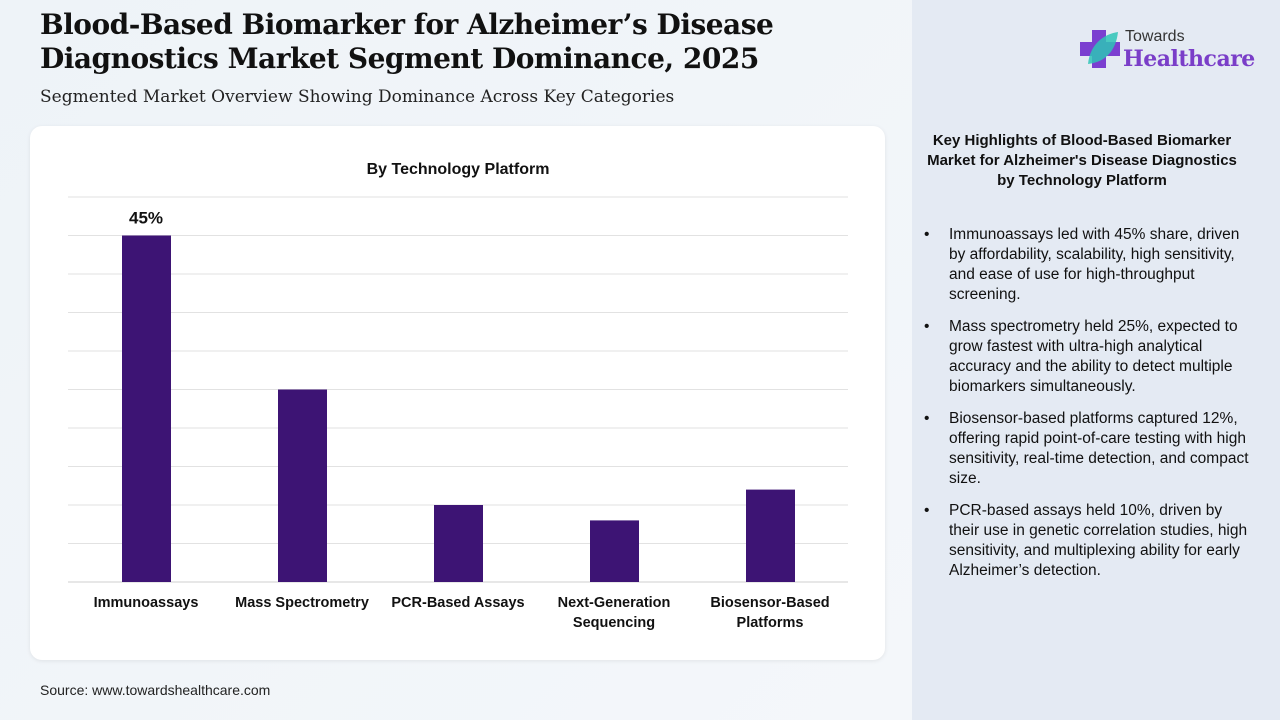 The width and height of the screenshot is (1280, 720). Describe the element at coordinates (458, 169) in the screenshot. I see `chart-title: By Technology Platform` at that location.